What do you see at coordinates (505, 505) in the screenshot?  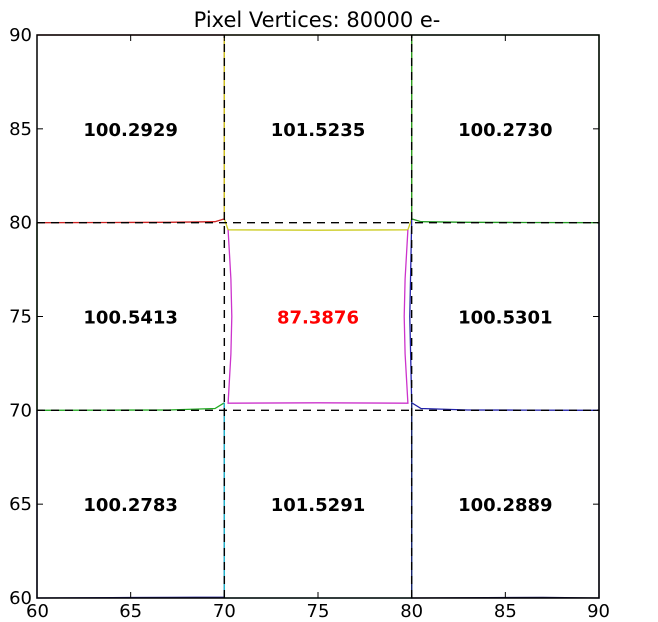 I see `pixel-area-label: 100.2889` at bounding box center [505, 505].